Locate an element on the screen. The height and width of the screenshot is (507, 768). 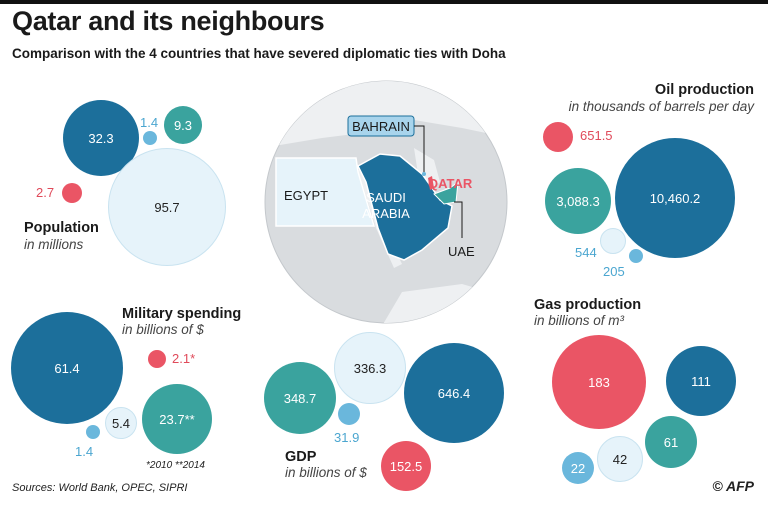
bahrain-shape is located at coordinates (424, 174).